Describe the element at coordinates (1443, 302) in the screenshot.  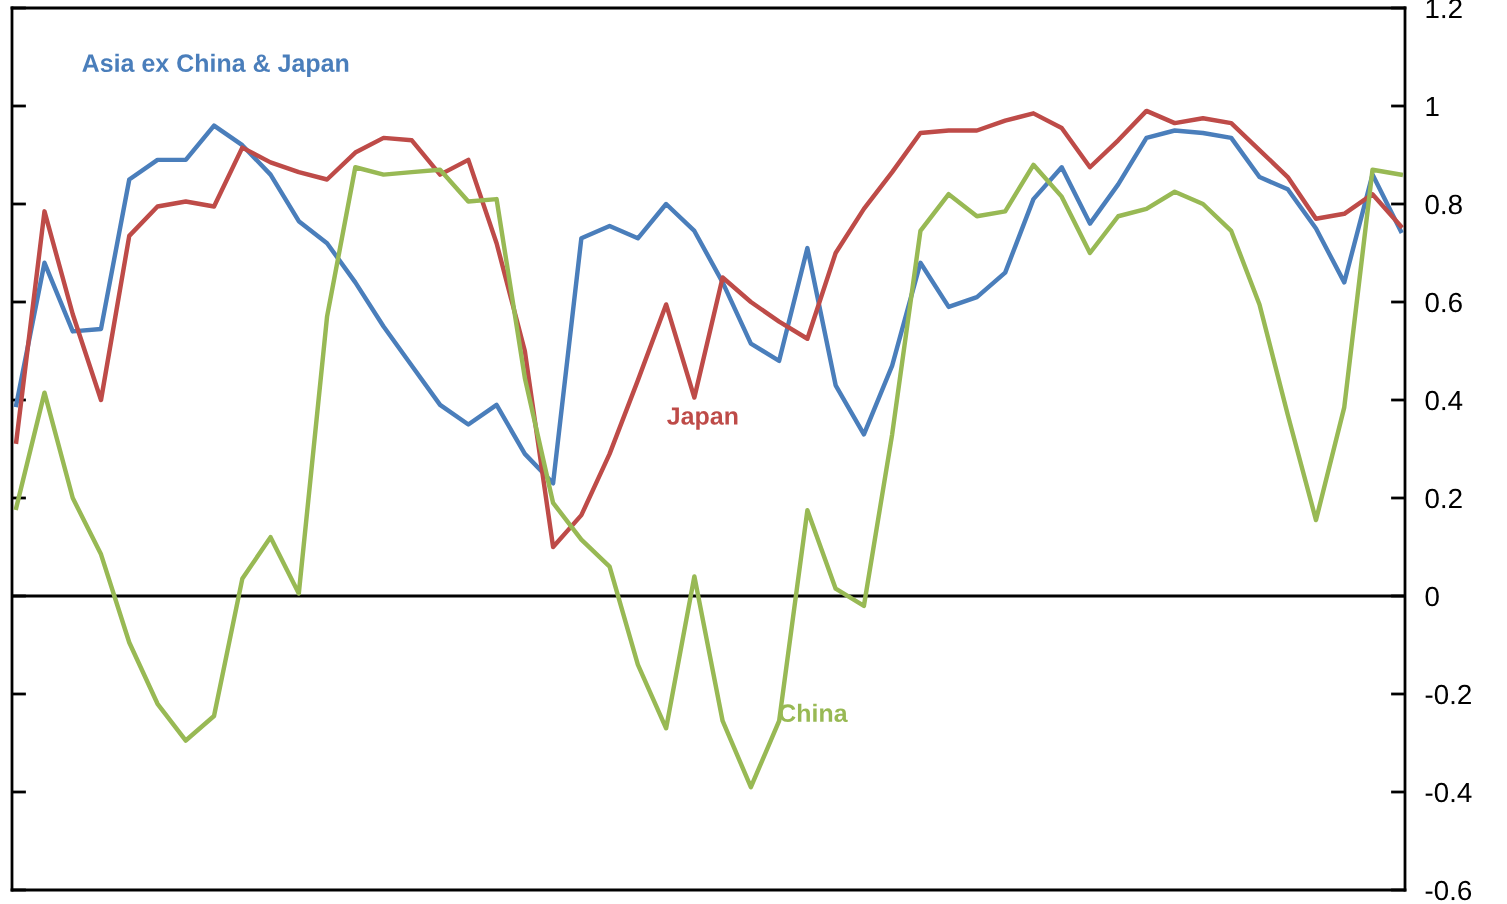
I see `y-tick-label: 0.6` at that location.